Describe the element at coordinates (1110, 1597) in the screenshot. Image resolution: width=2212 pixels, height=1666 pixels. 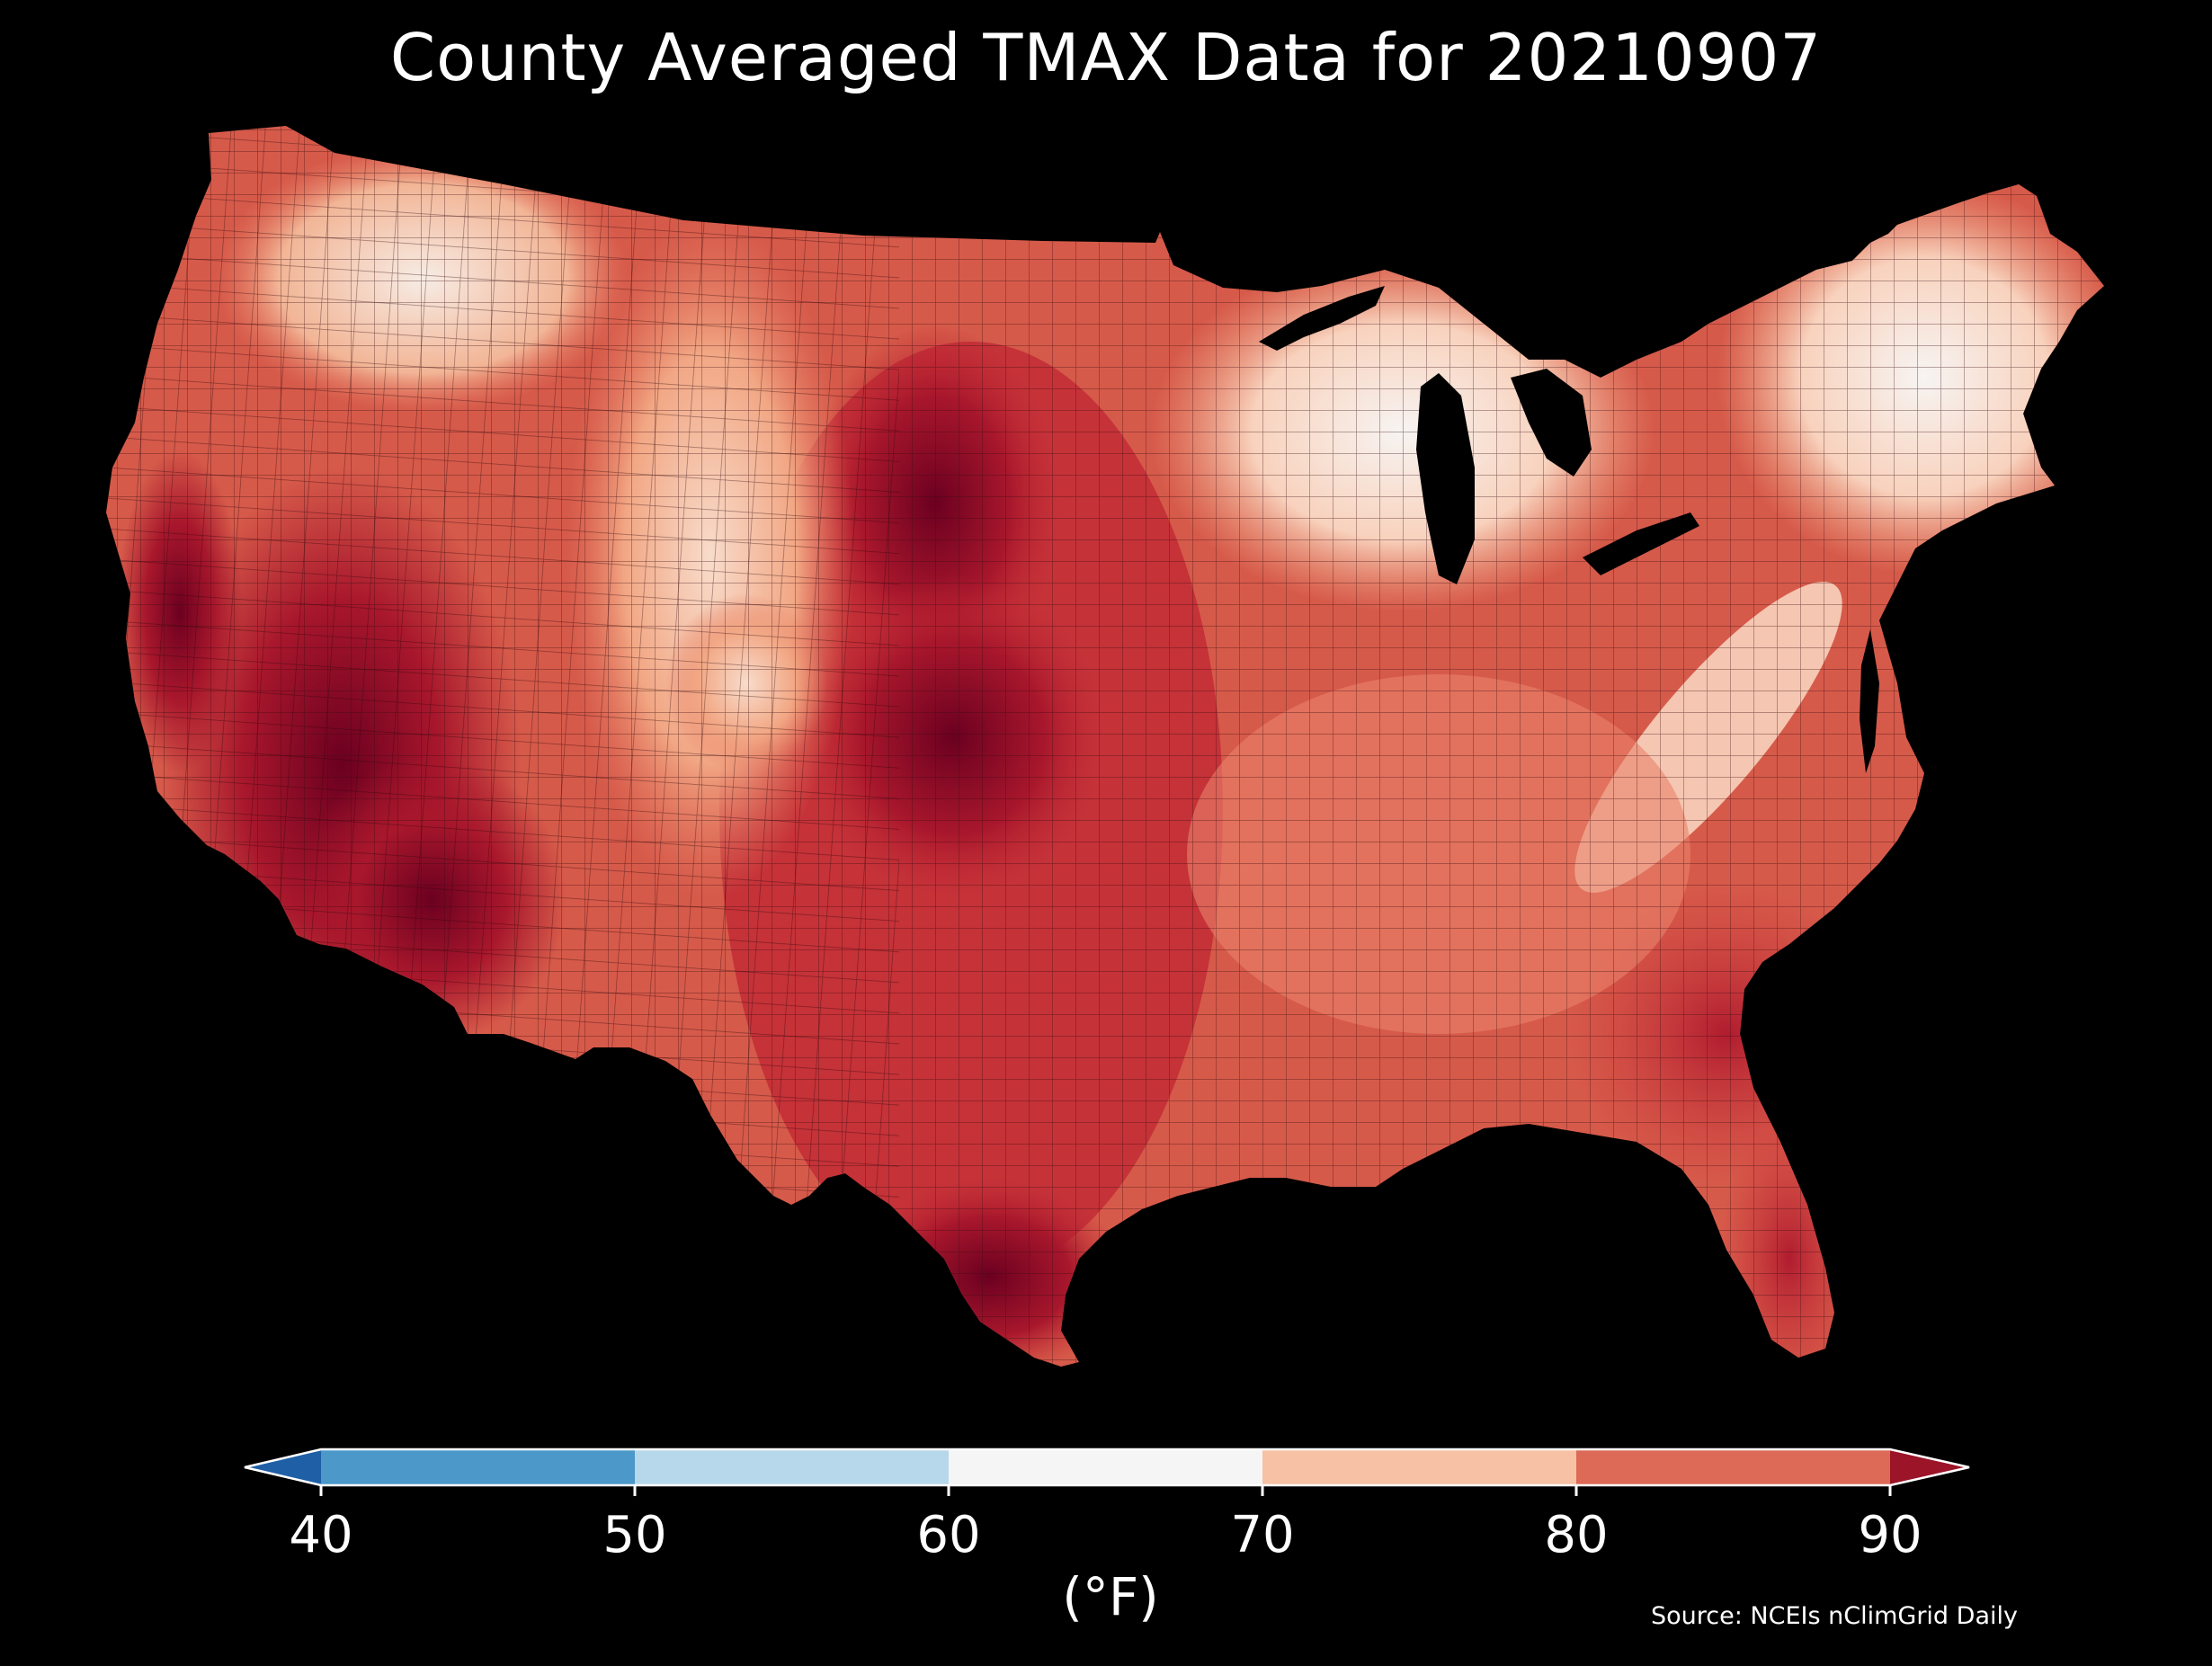
I see `colorbar-unit-label: (°F)` at that location.